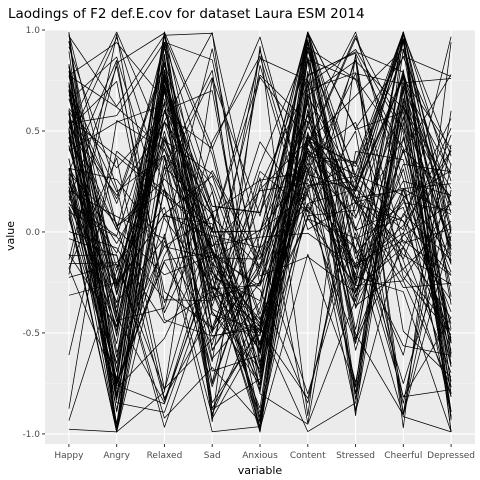 The height and width of the screenshot is (480, 480). What do you see at coordinates (308, 456) in the screenshot?
I see `x-tick-label-content: Content` at bounding box center [308, 456].